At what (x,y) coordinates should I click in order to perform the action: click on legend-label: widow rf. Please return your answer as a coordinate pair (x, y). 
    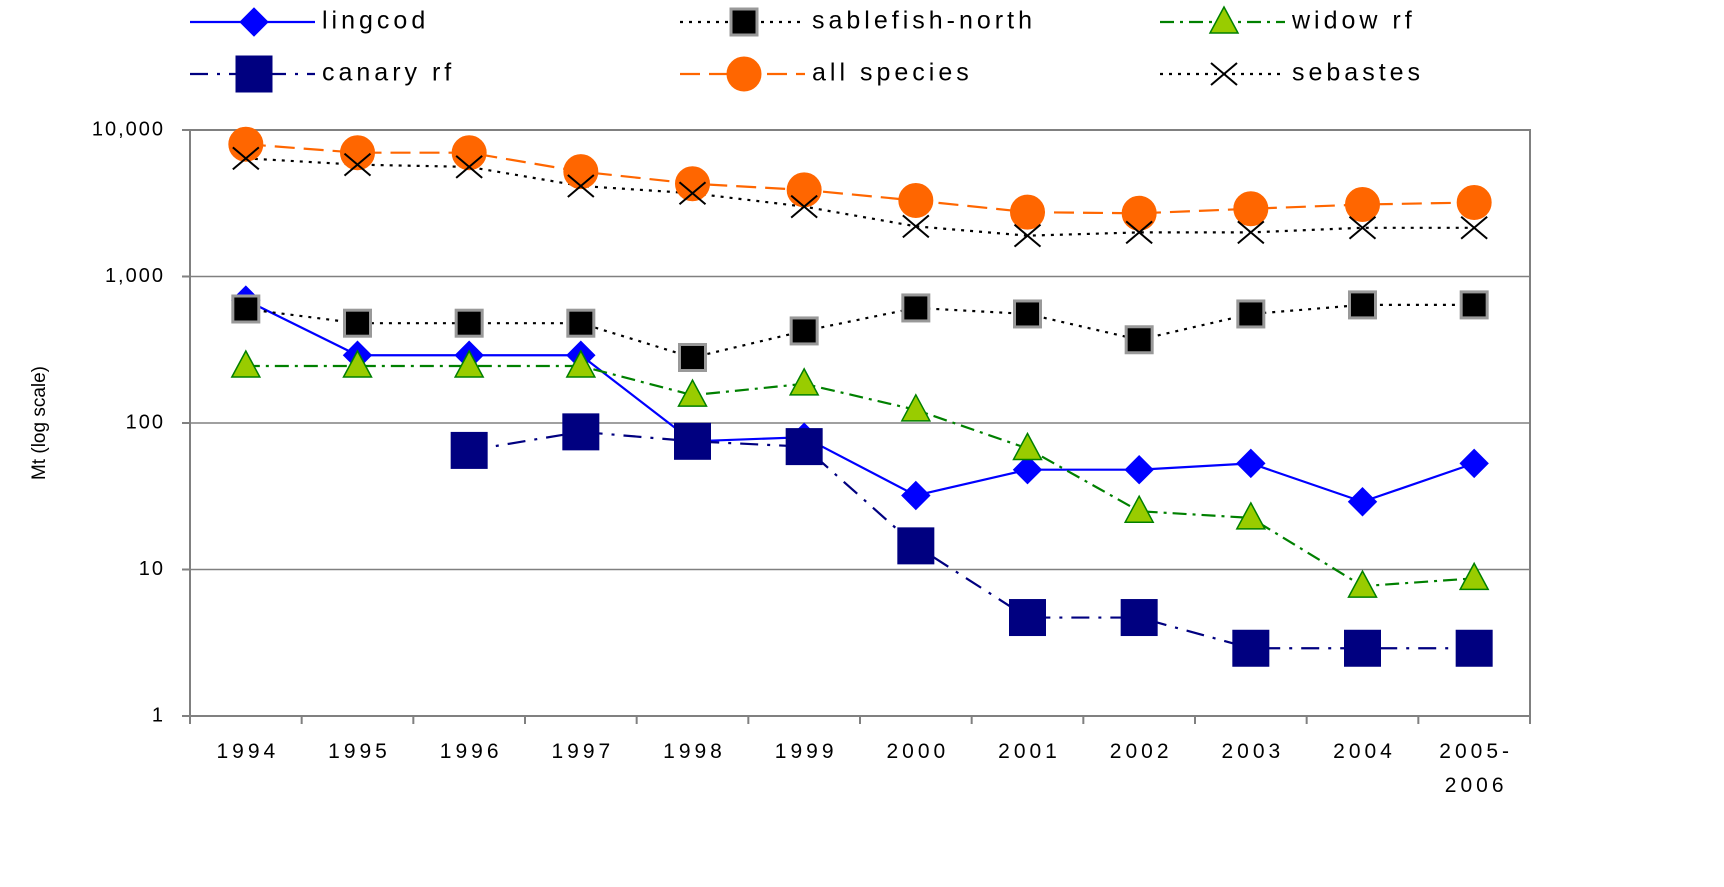
    Looking at the image, I should click on (1353, 21).